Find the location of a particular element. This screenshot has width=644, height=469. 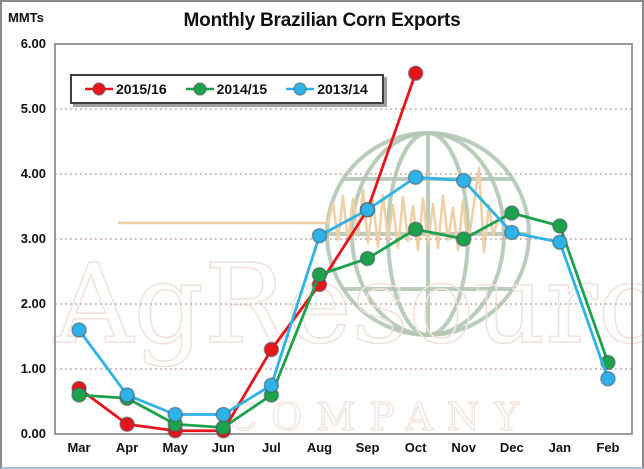

marker-2013-14-Feb is located at coordinates (608, 378).